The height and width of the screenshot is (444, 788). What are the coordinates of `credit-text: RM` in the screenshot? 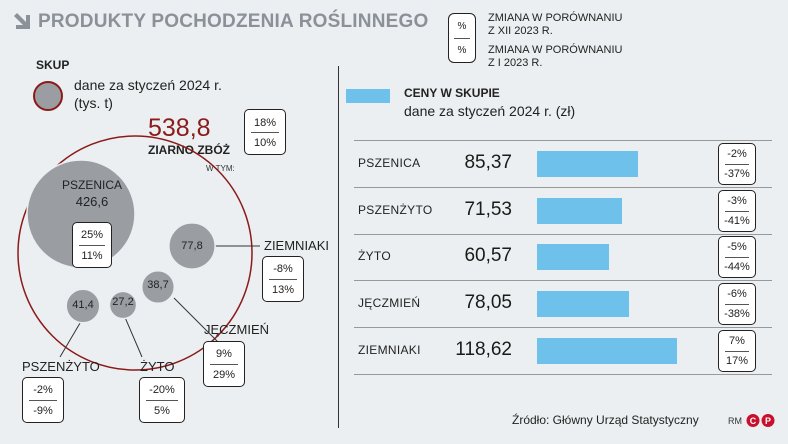 It's located at (735, 421).